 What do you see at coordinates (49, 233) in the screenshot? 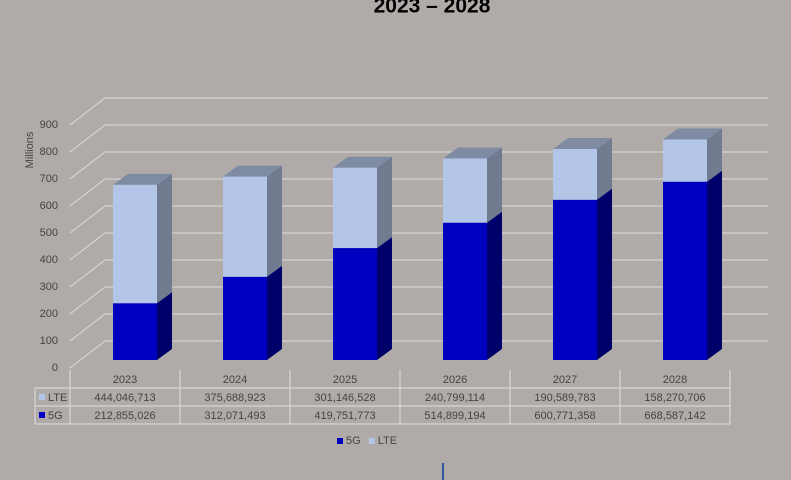
I see `y-tick-label: 500` at bounding box center [49, 233].